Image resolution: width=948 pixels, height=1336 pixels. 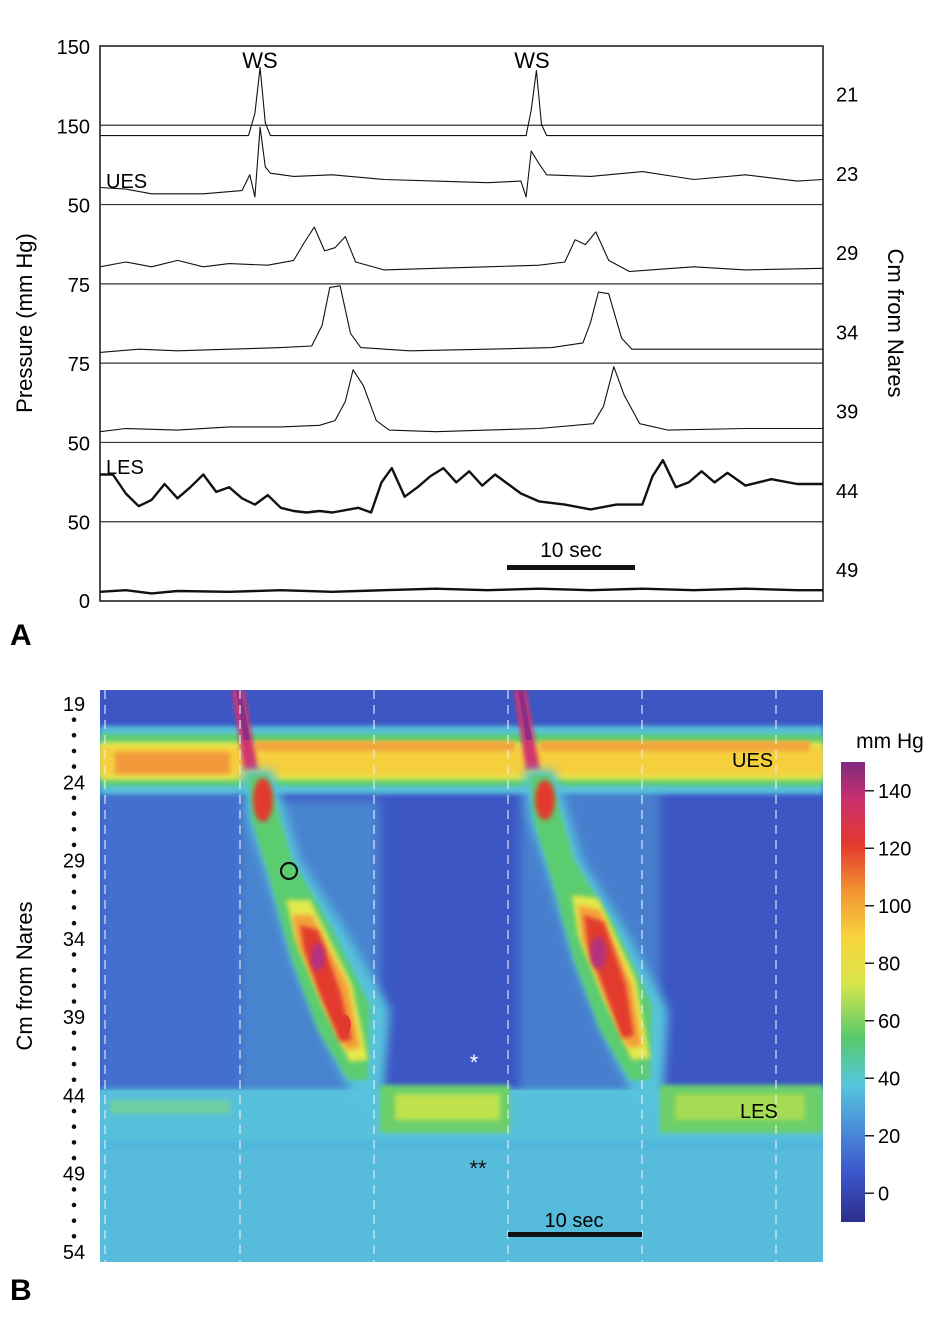 What do you see at coordinates (759, 1112) in the screenshot?
I see `les-tag-b: LES` at bounding box center [759, 1112].